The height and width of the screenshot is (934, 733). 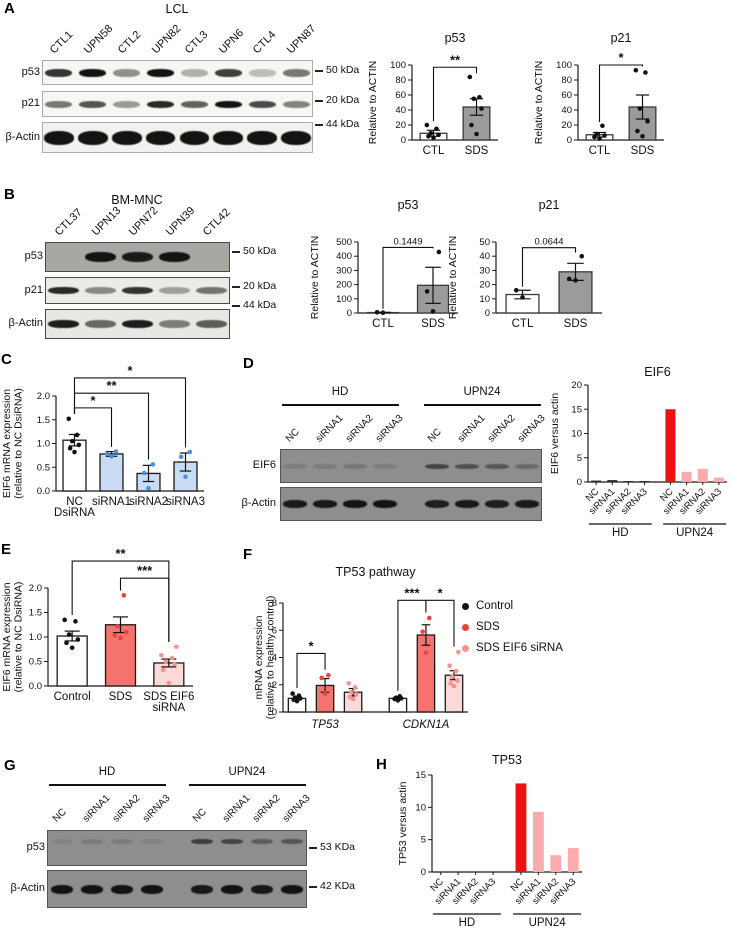 What do you see at coordinates (383, 324) in the screenshot?
I see `x-tick-label: CTL` at bounding box center [383, 324].